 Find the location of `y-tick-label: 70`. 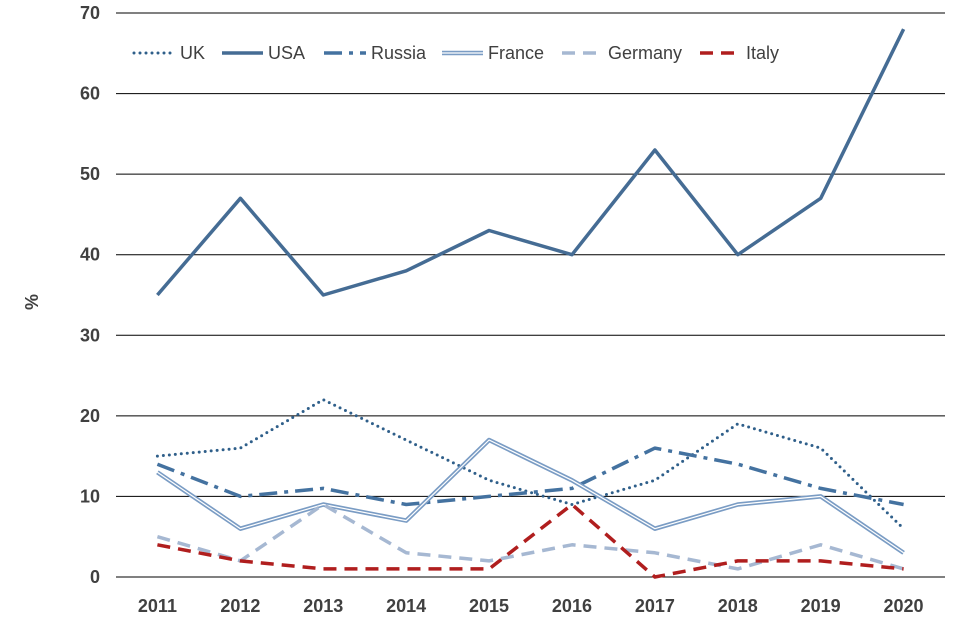

y-tick-label: 70 is located at coordinates (90, 13).